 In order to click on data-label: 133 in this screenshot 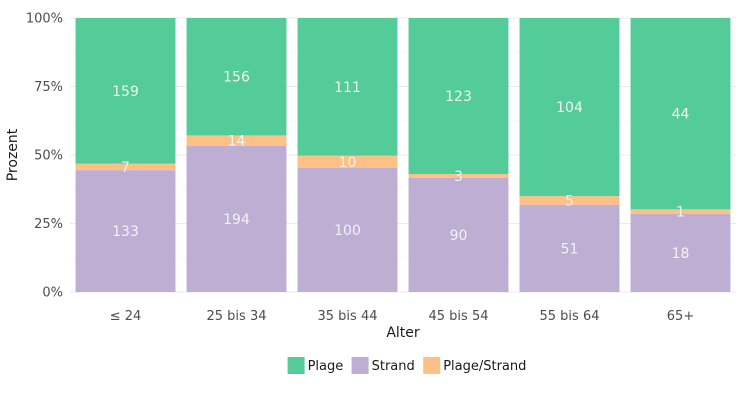, I will do `click(125, 232)`.